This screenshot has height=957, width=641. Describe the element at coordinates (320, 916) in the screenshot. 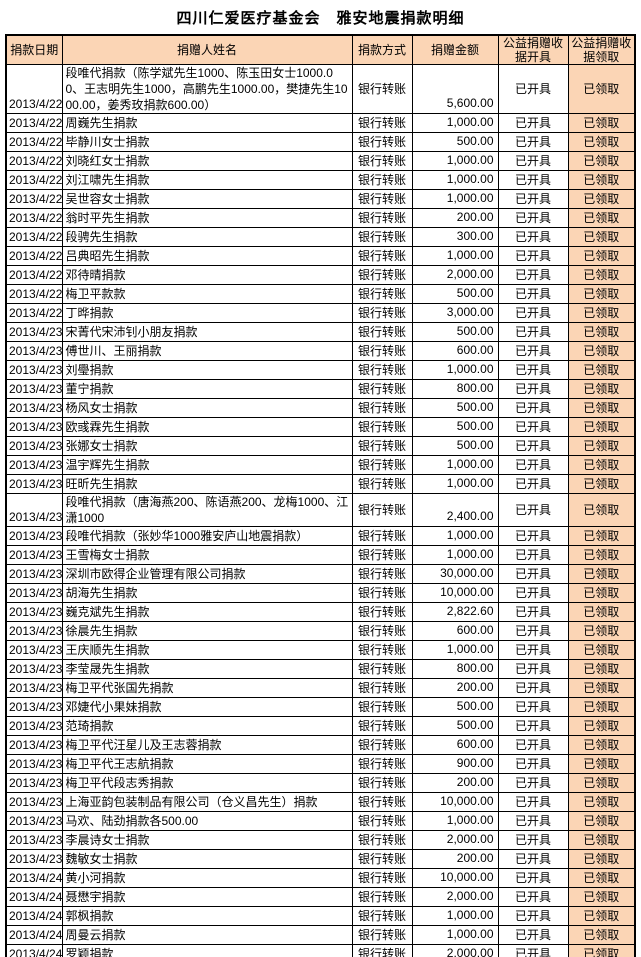

I see `table-row: 2013/4/24 郭枫捐款 银行转账 1,000.00 已开具 已领取` at that location.